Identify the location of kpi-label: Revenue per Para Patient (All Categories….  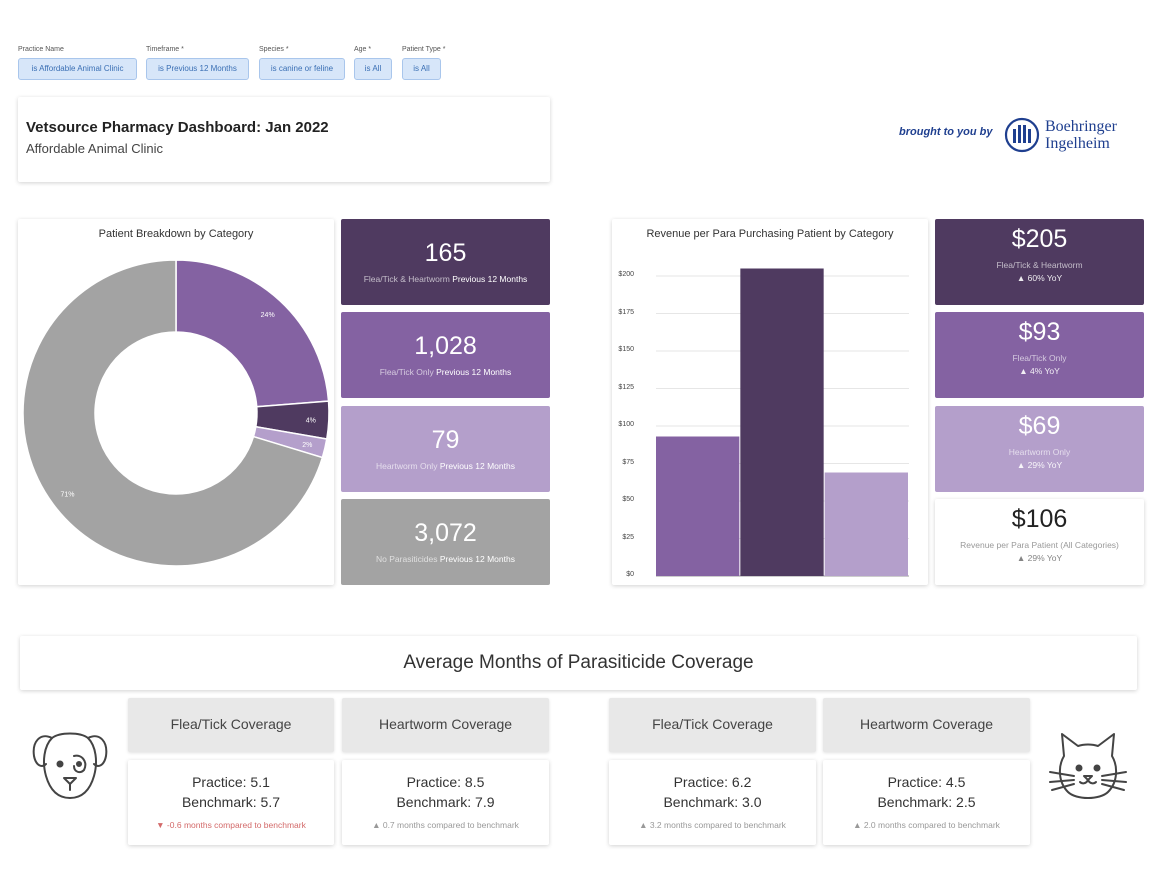
(1039, 545).